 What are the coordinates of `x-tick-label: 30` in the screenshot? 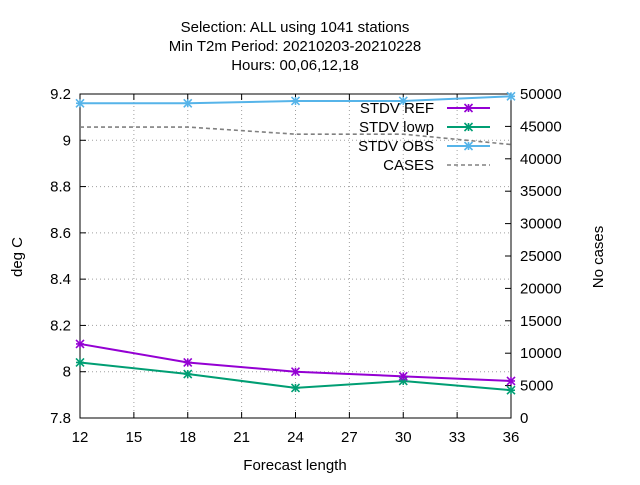 It's located at (403, 437).